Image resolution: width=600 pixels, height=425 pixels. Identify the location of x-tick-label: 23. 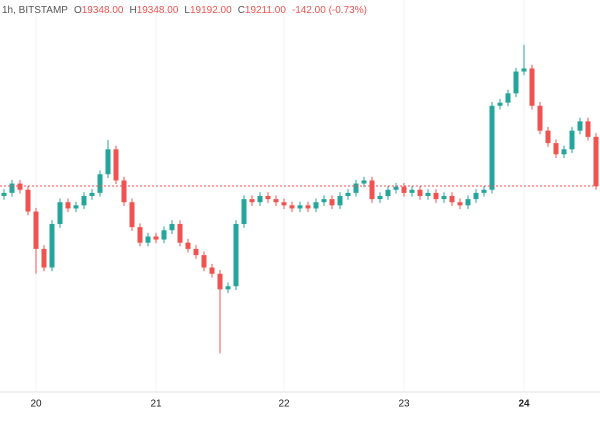
(404, 404).